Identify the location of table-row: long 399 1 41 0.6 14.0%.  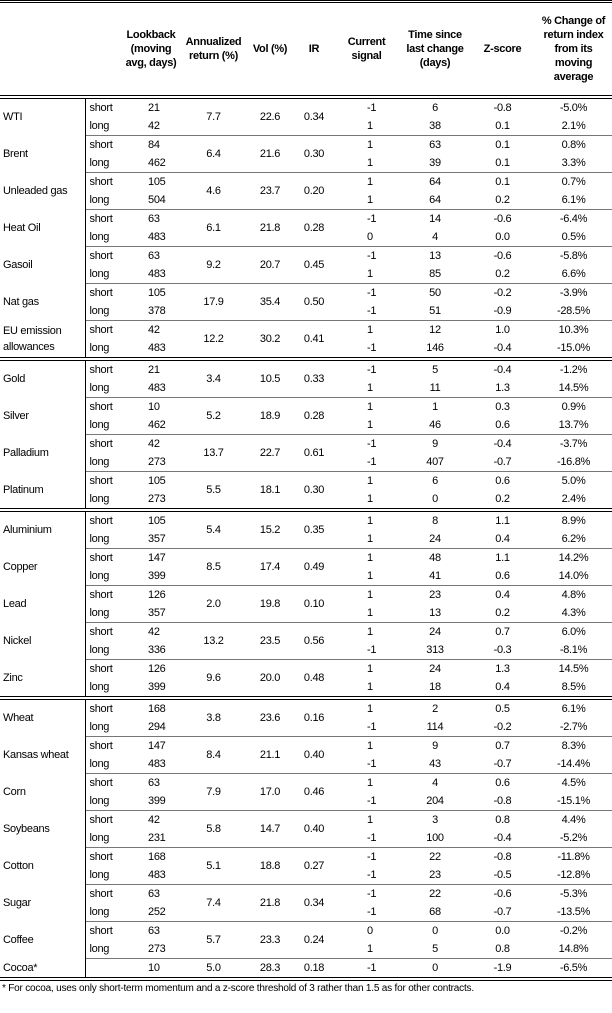
(306, 576).